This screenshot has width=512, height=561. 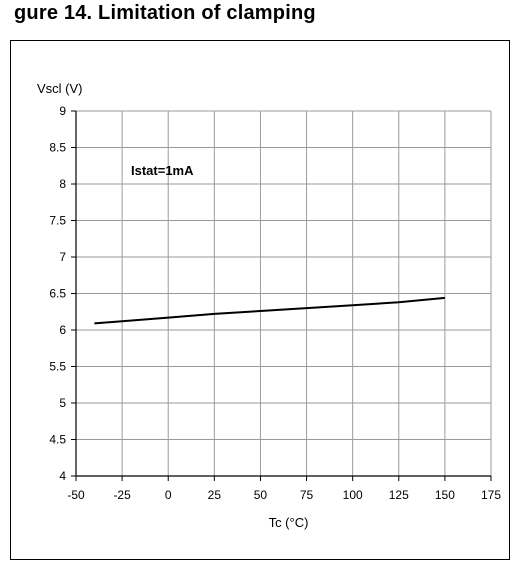 What do you see at coordinates (307, 495) in the screenshot?
I see `x-tick-label: 75` at bounding box center [307, 495].